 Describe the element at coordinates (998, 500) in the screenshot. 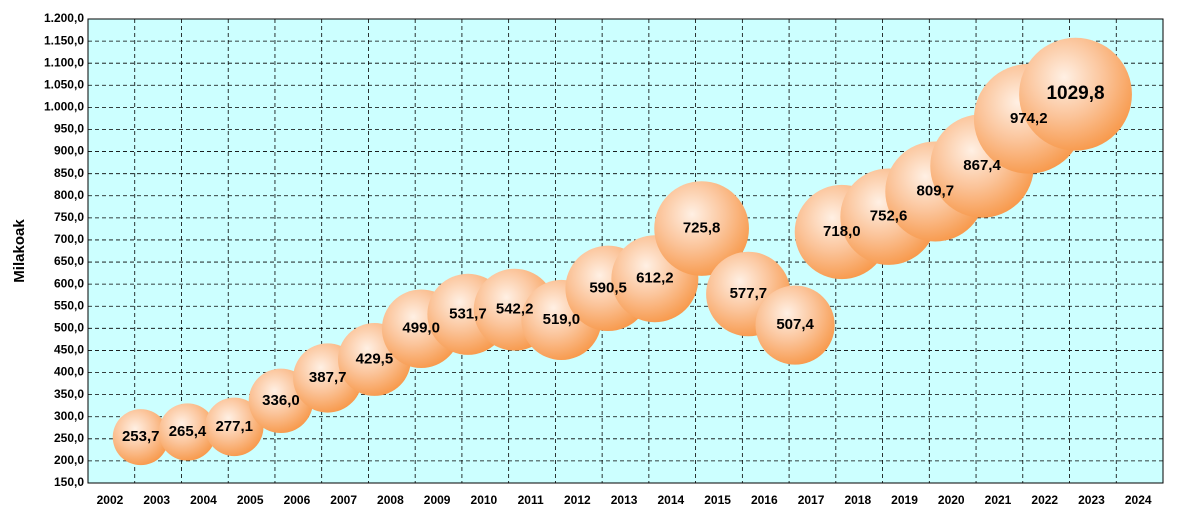

I see `x-tick-label: 2021` at that location.